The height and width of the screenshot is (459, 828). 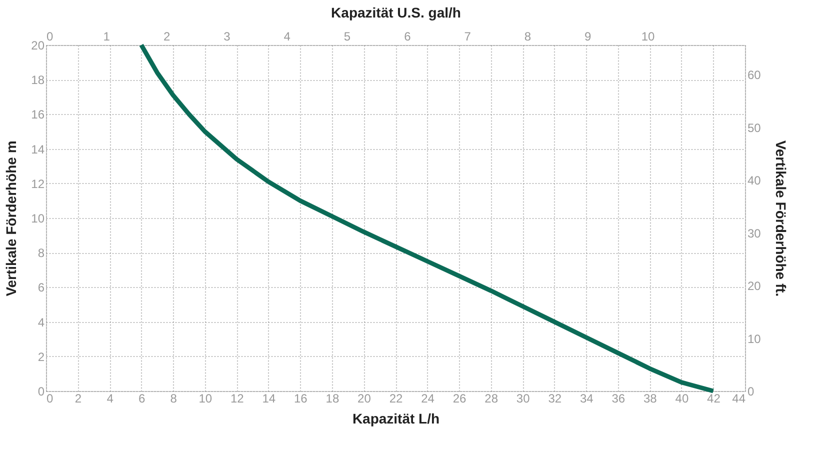 What do you see at coordinates (11, 218) in the screenshot?
I see `y-axis-title: Vertikale Förderhöhe m` at bounding box center [11, 218].